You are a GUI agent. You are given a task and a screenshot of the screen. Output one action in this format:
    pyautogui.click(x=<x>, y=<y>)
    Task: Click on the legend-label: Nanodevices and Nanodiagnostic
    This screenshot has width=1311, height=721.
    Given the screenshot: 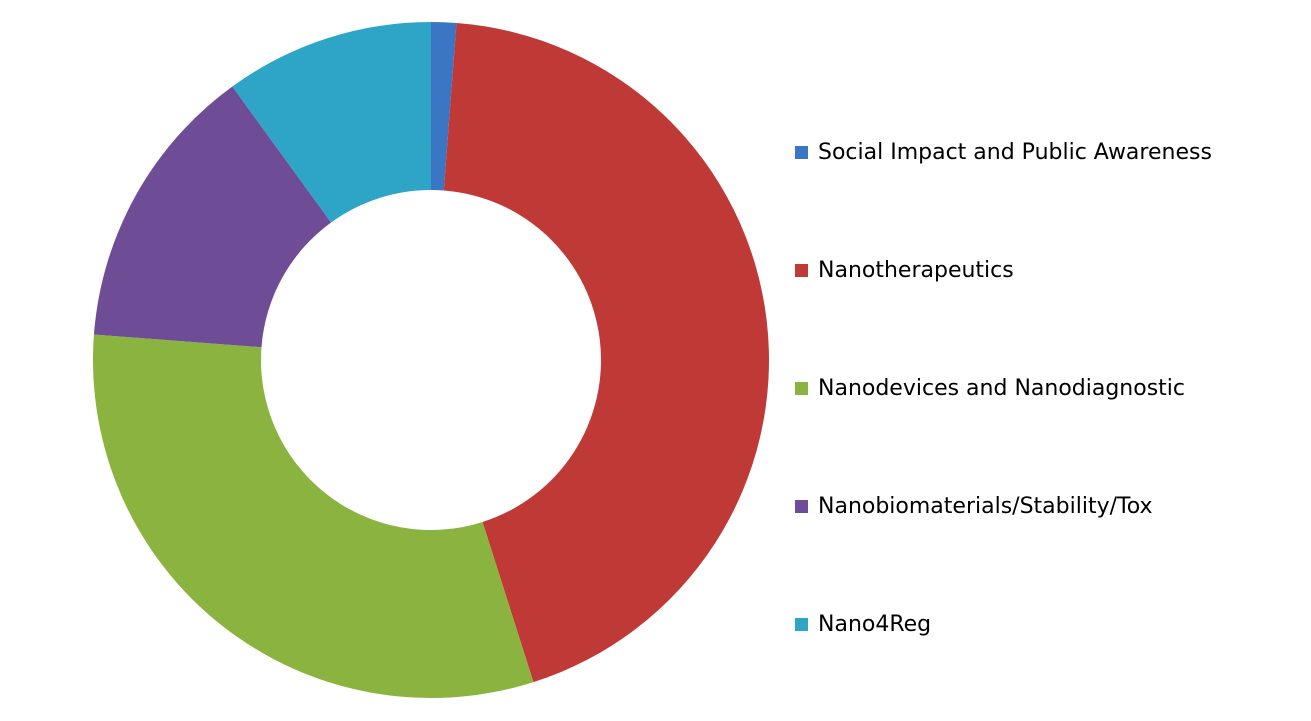 What is the action you would take?
    pyautogui.click(x=1001, y=388)
    